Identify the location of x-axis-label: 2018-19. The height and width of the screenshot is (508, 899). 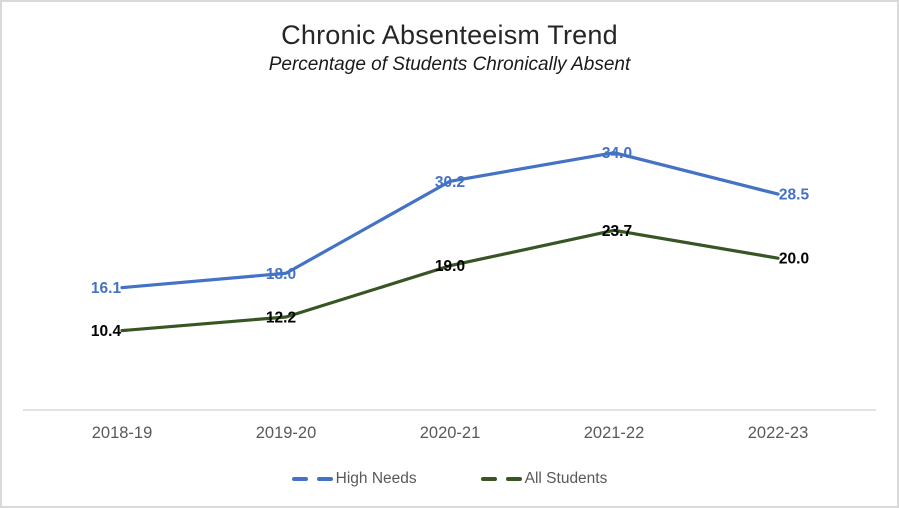
(122, 433).